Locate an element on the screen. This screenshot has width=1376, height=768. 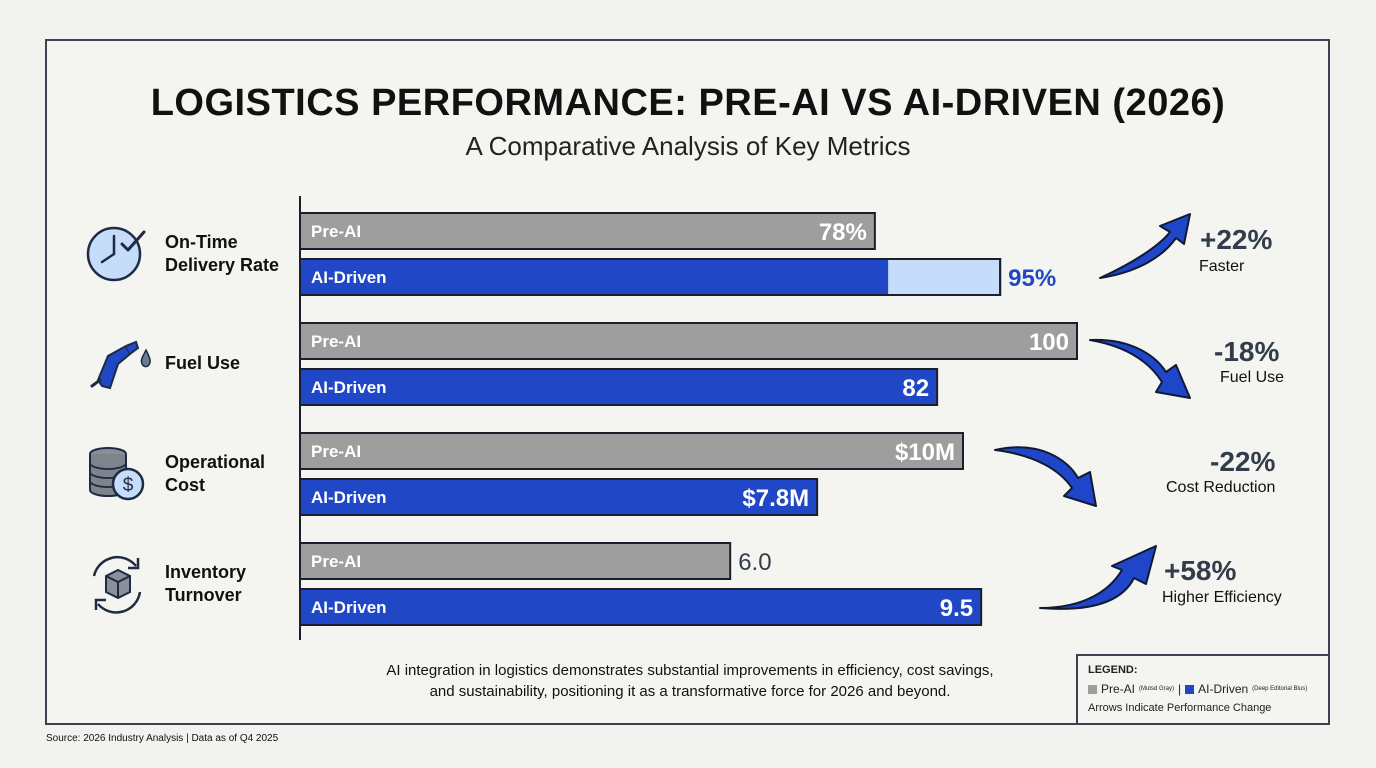
coin-stack-dollar-icon: $ is located at coordinates (117, 474).